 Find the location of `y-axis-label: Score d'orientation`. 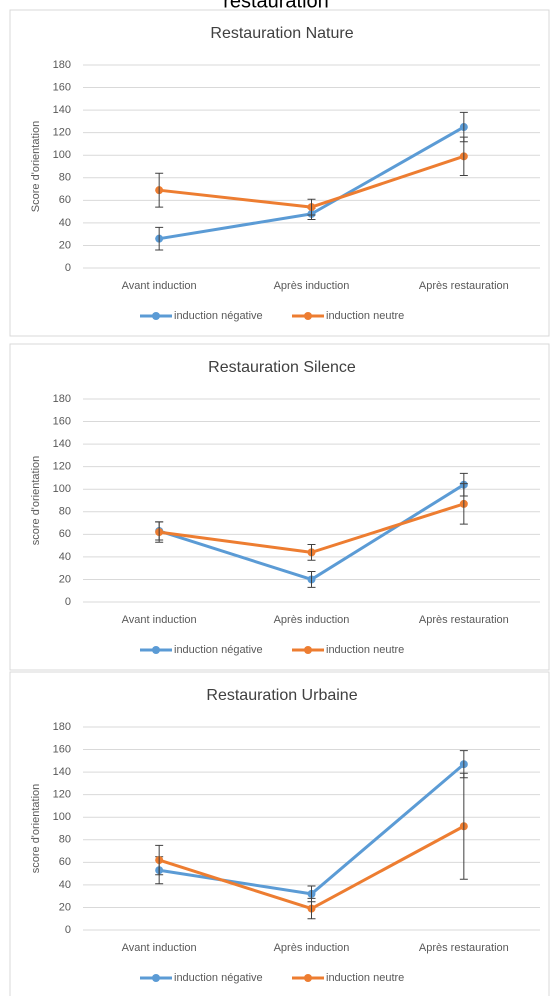

y-axis-label: Score d'orientation is located at coordinates (36, 166).